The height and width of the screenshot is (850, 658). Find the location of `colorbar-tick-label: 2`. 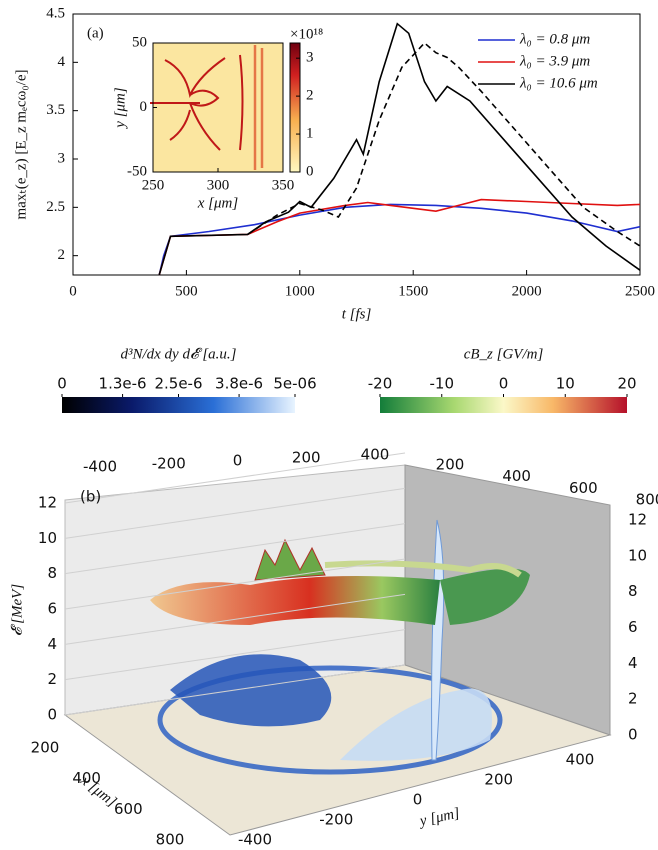

colorbar-tick-label: 2 is located at coordinates (310, 96).